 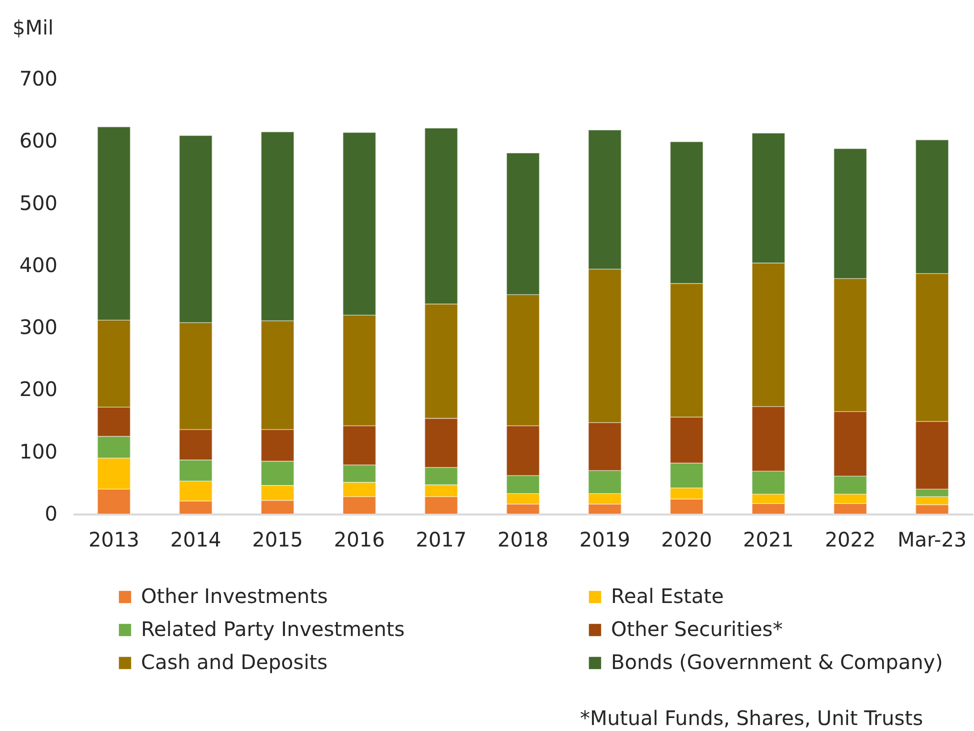 I want to click on legend-label: Real Estate, so click(x=667, y=596).